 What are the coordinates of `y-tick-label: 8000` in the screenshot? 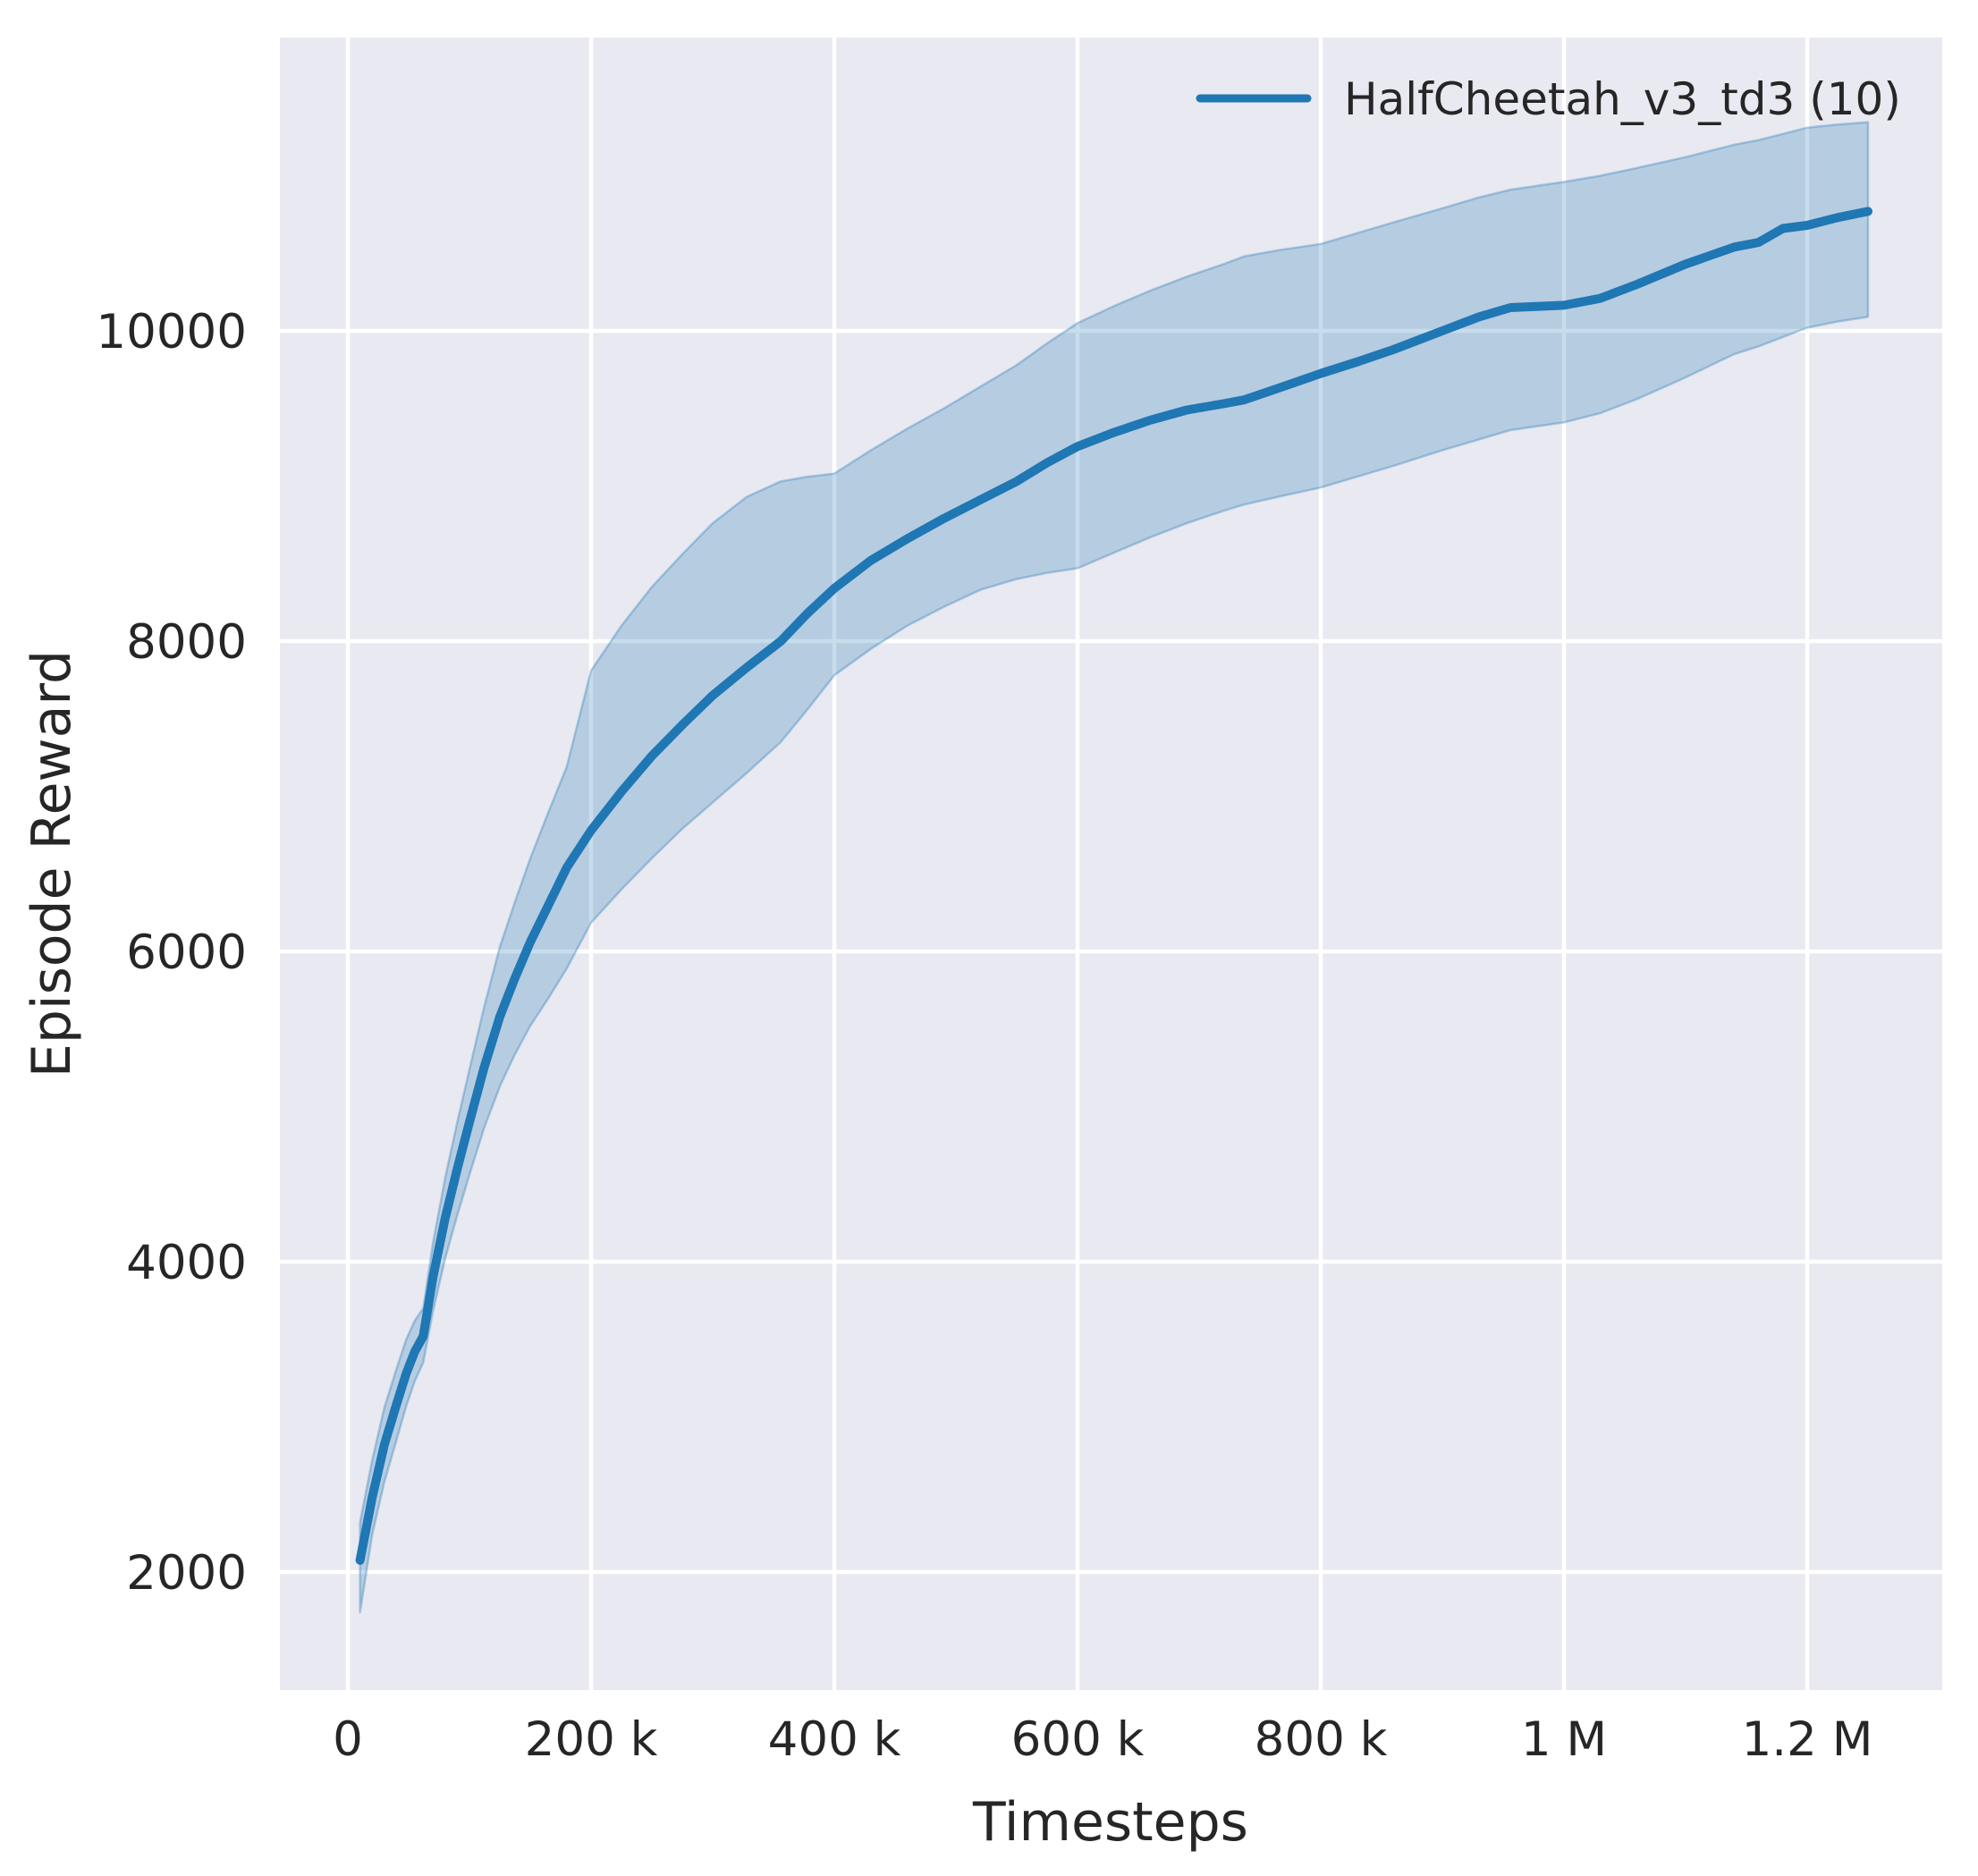 It's located at (186, 643).